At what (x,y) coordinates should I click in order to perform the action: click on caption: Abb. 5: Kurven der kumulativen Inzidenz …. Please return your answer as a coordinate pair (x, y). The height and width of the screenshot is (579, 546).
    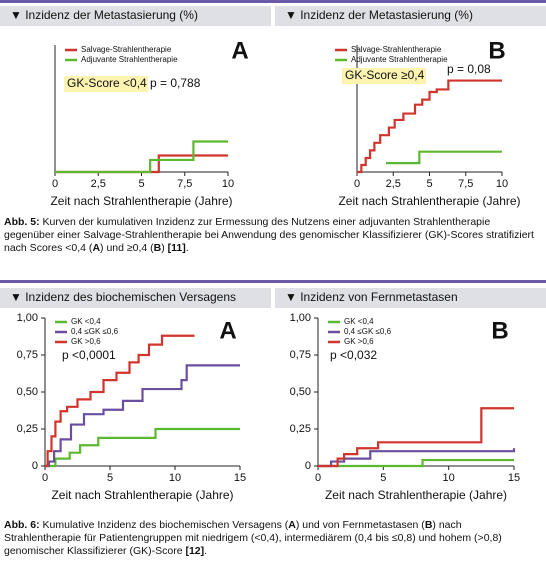
    Looking at the image, I should click on (272, 235).